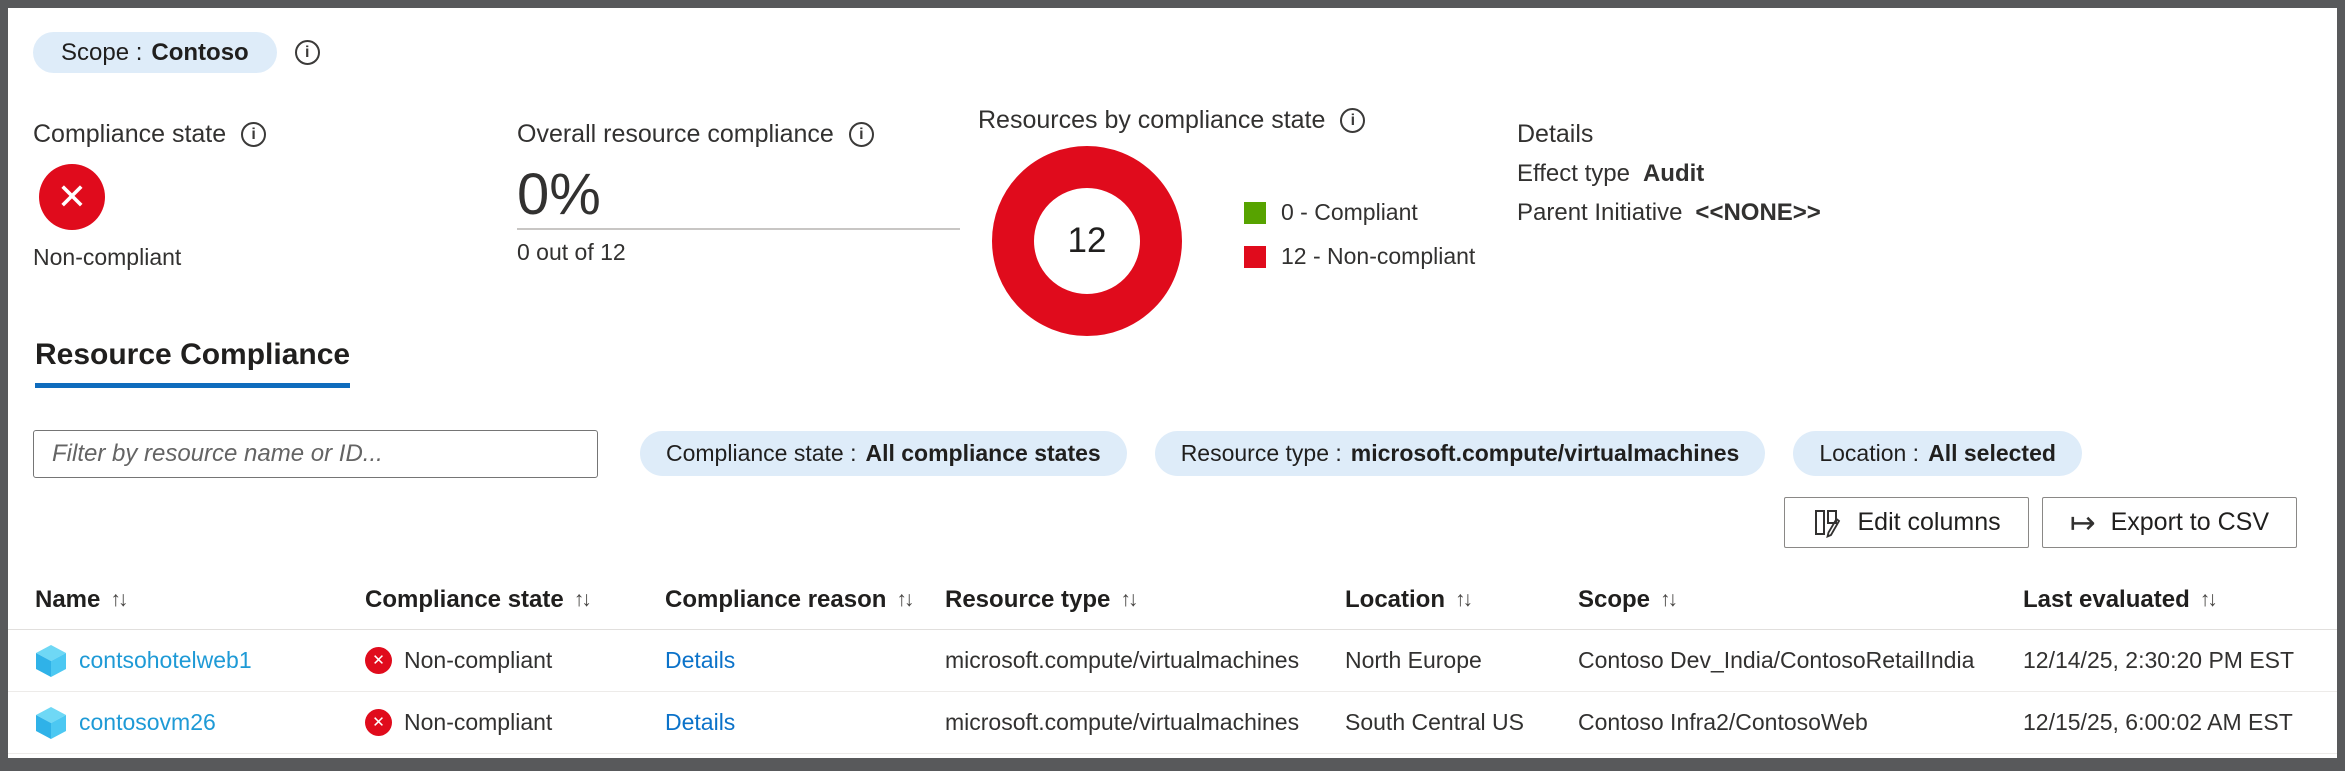 The image size is (2345, 771). Describe the element at coordinates (72, 197) in the screenshot. I see `non-compliant-status-icon: ✕` at that location.